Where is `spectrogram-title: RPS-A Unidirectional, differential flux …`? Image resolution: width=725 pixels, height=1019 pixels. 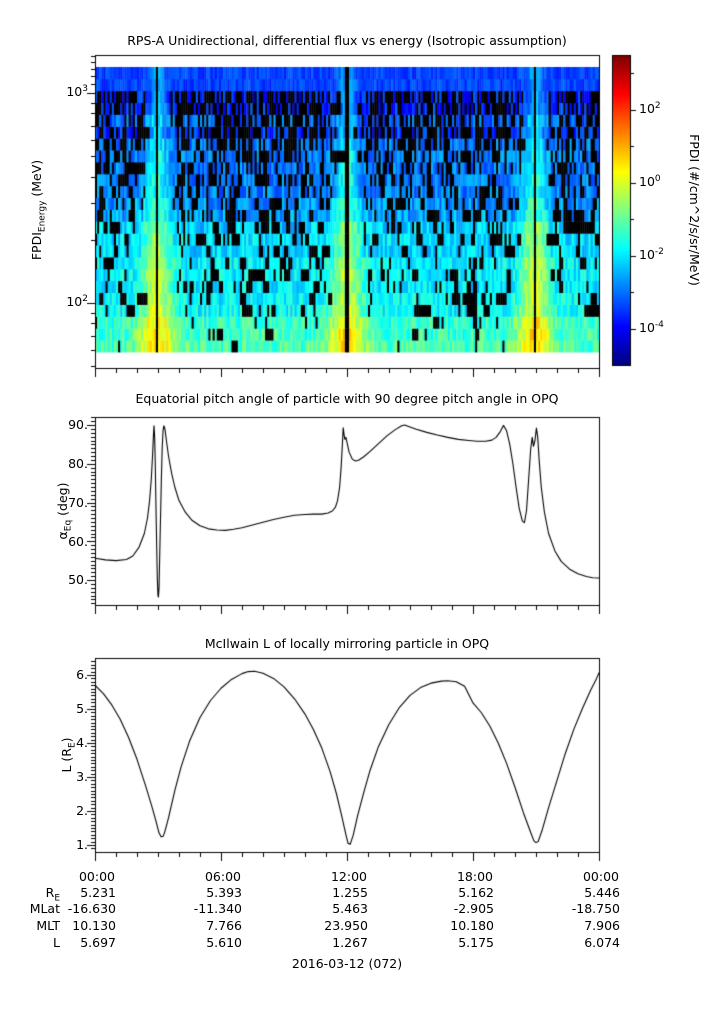 spectrogram-title: RPS-A Unidirectional, differential flux … is located at coordinates (347, 40).